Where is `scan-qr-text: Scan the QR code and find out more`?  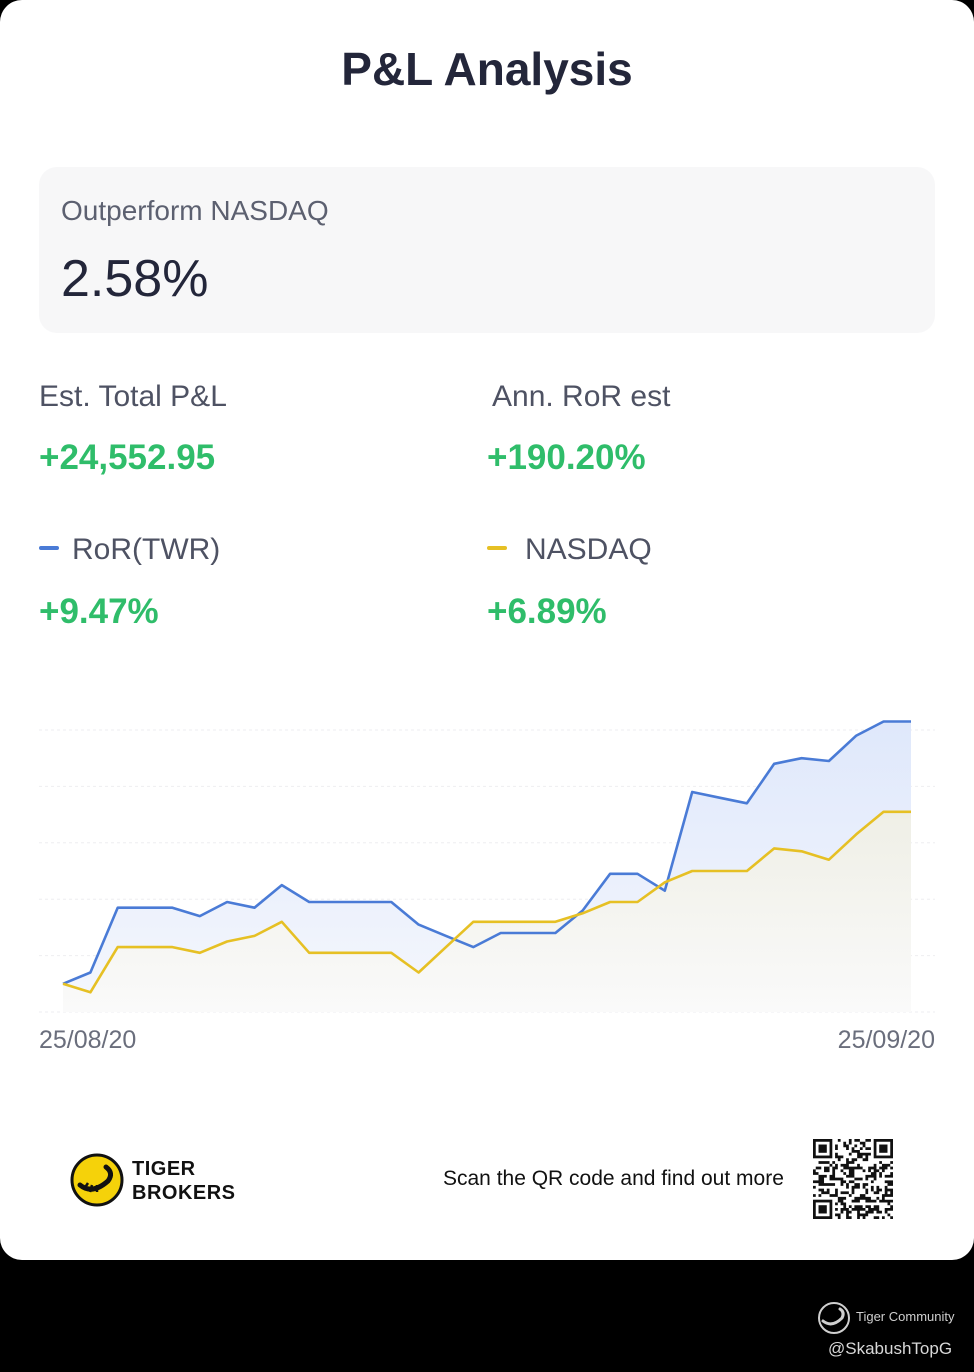
scan-qr-text: Scan the QR code and find out more is located at coordinates (613, 1178).